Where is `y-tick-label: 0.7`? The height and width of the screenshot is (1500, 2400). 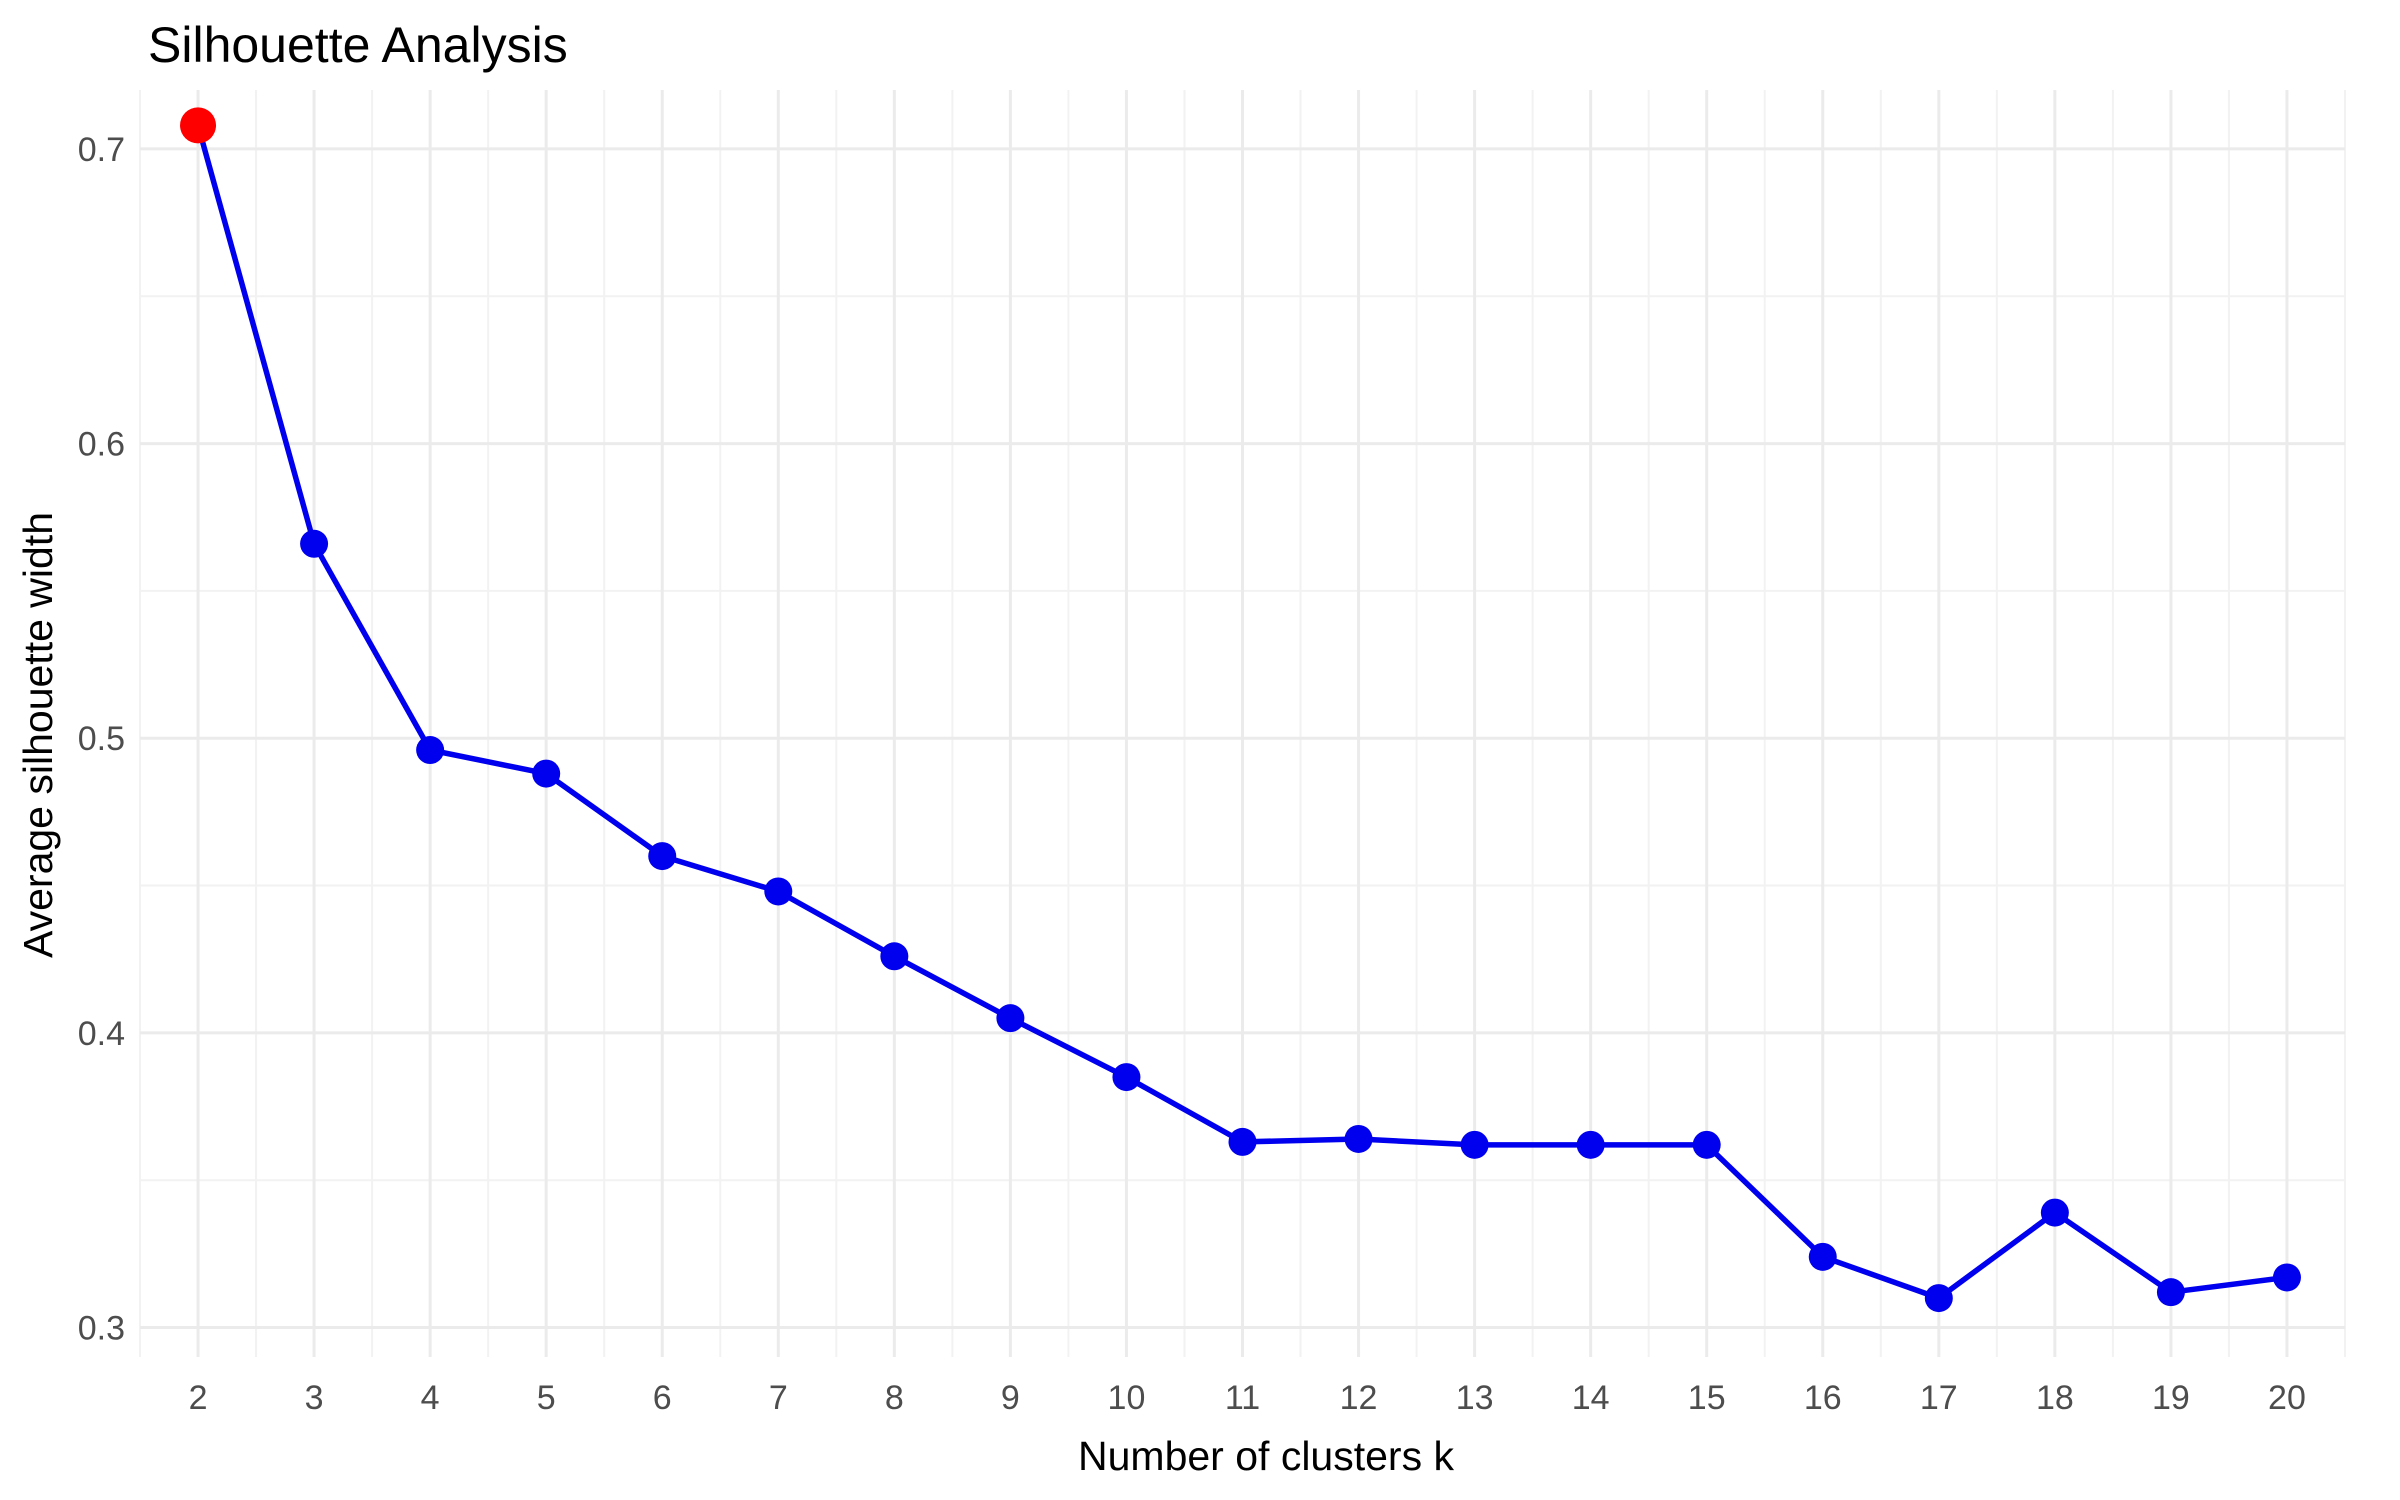
y-tick-label: 0.7 is located at coordinates (101, 150).